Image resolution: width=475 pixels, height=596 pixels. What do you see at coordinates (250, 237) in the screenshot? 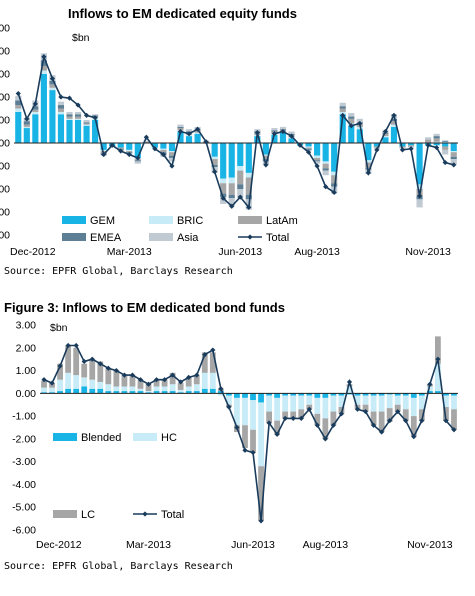
I see `legend-marker-total` at bounding box center [250, 237].